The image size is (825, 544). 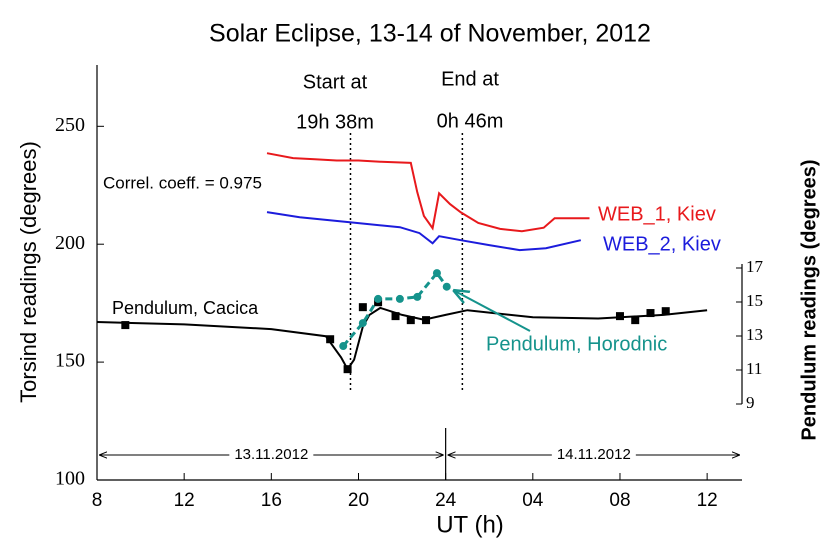 I want to click on y2-tick-label: 9, so click(x=750, y=402).